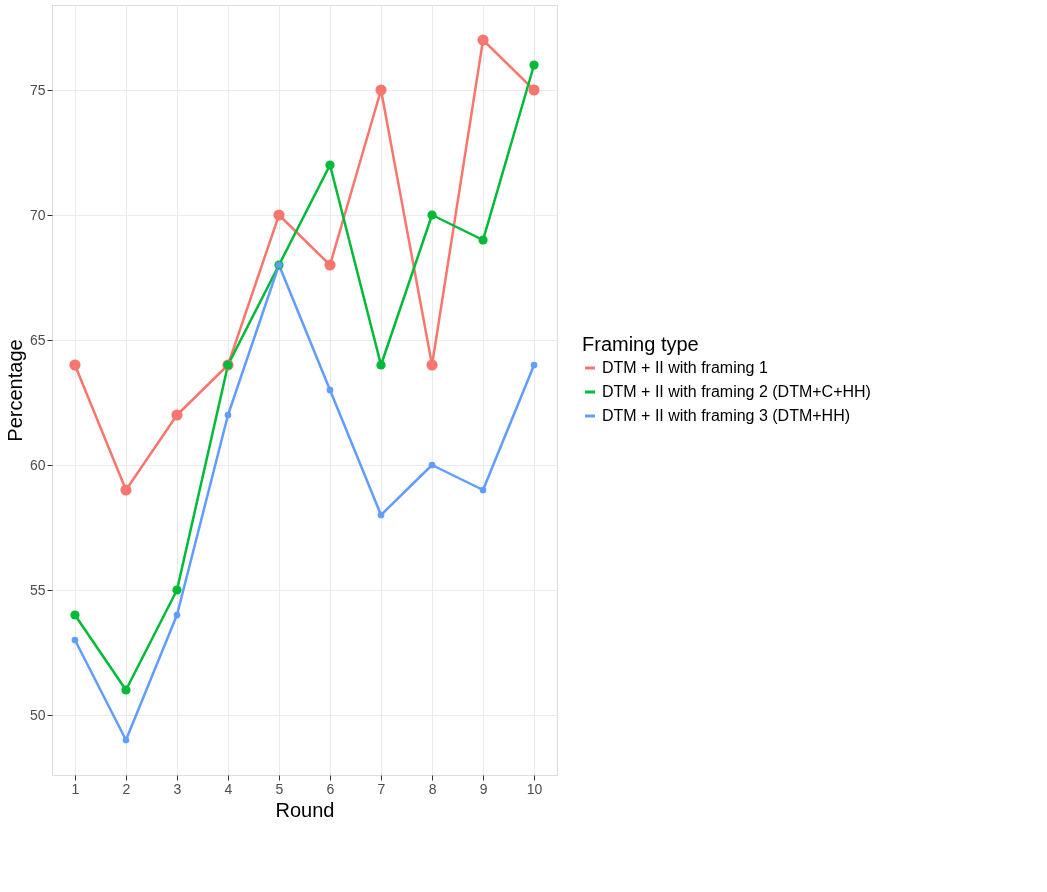 This screenshot has height=892, width=1047. Describe the element at coordinates (305, 809) in the screenshot. I see `x-axis-title: Round` at that location.